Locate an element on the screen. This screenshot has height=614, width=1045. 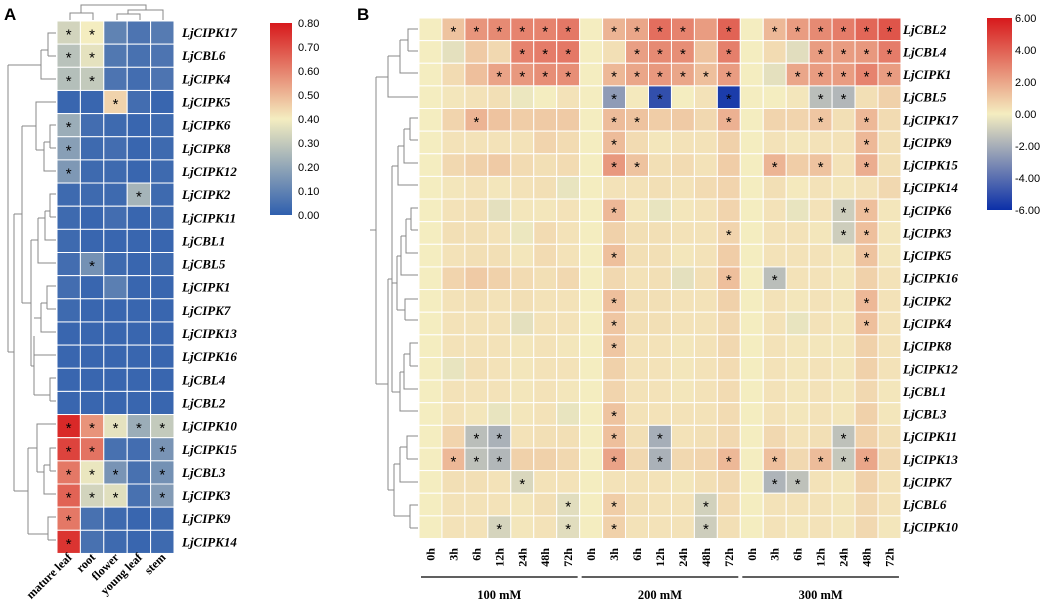
colorbar-b-tick-label: -4.00 is located at coordinates (1027, 179).